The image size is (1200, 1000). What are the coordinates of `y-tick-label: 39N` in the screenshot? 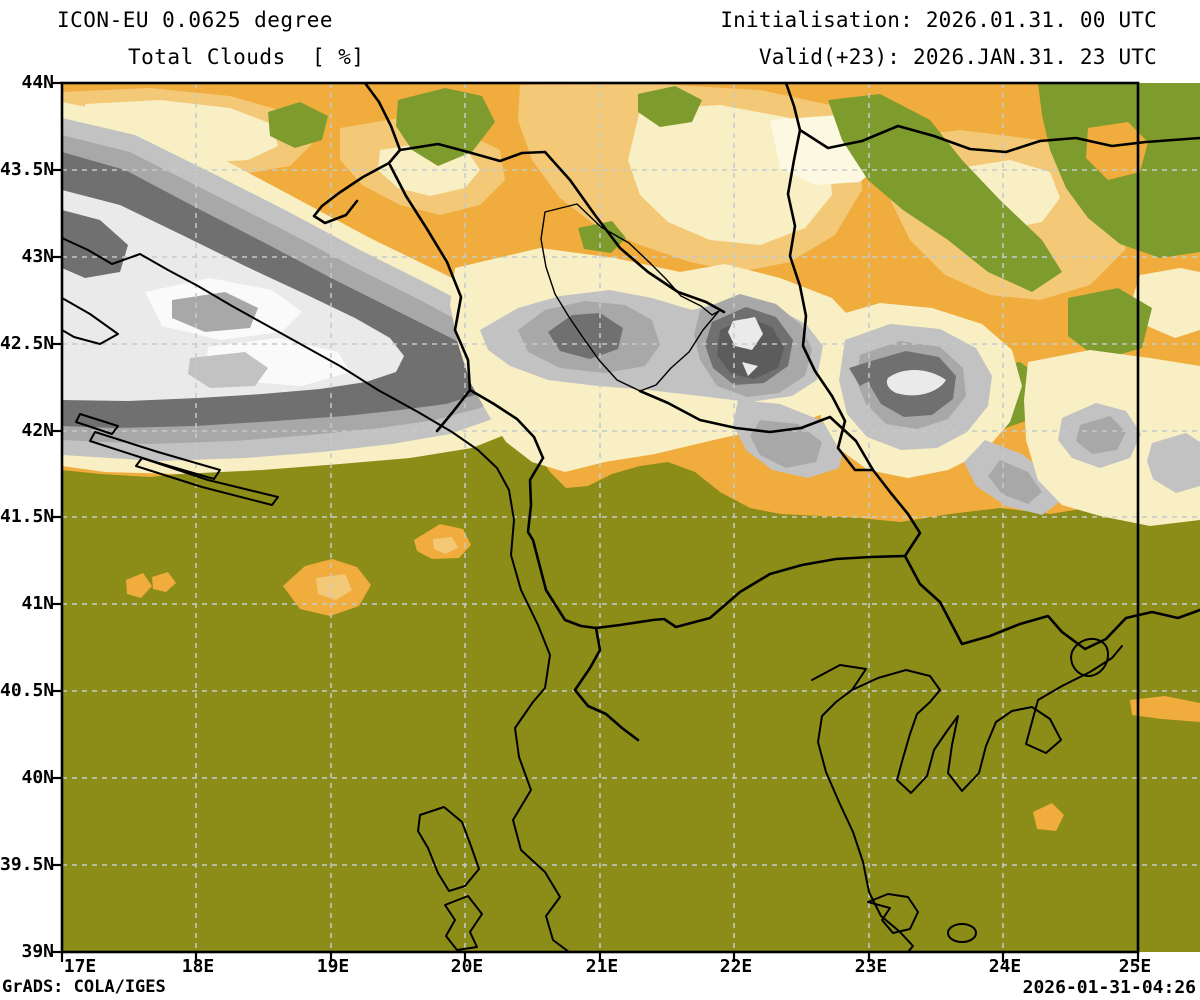 It's located at (37, 951).